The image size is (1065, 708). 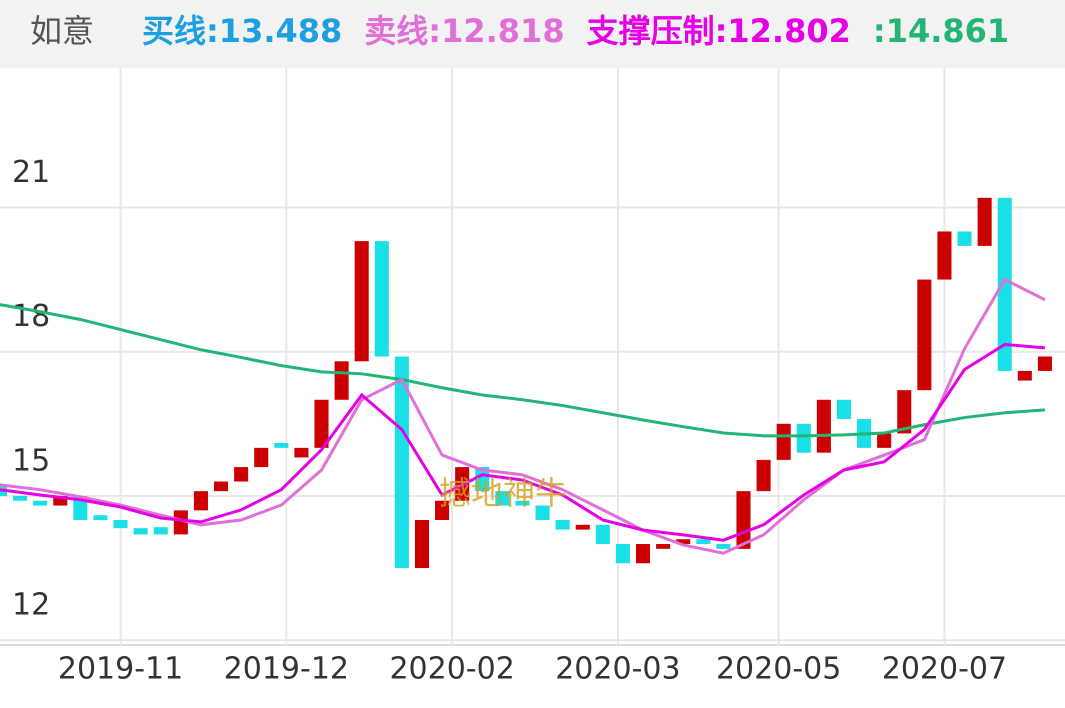 What do you see at coordinates (575, 31) in the screenshot?
I see `header-items: 买线:13.488 卖线:12.818 支撑压制:12.802 :14.861` at bounding box center [575, 31].